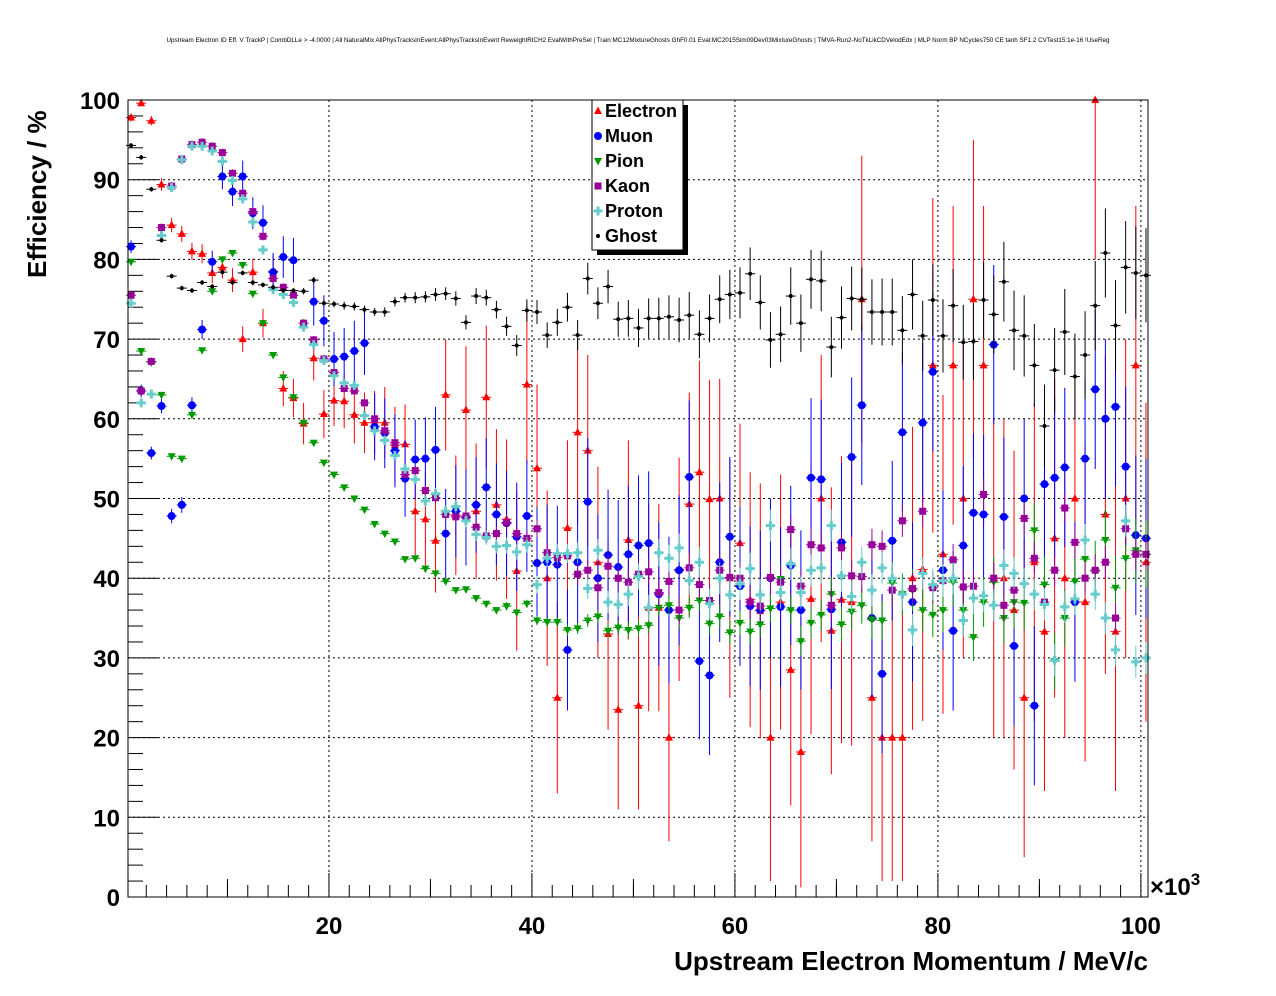 This screenshot has height=996, width=1276. Describe the element at coordinates (329, 926) in the screenshot. I see `x-tick-label: 20` at that location.